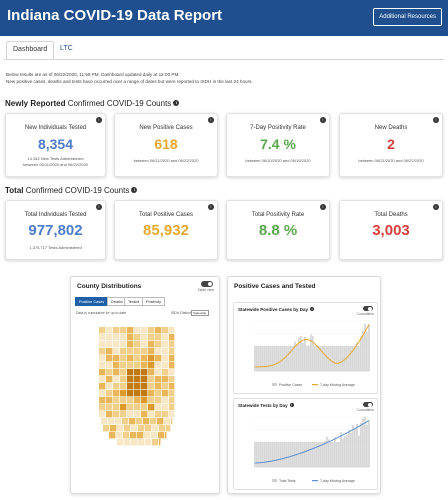 The height and width of the screenshot is (500, 448). What do you see at coordinates (30, 50) in the screenshot?
I see `tab-dashboard: Dashboard` at bounding box center [30, 50].